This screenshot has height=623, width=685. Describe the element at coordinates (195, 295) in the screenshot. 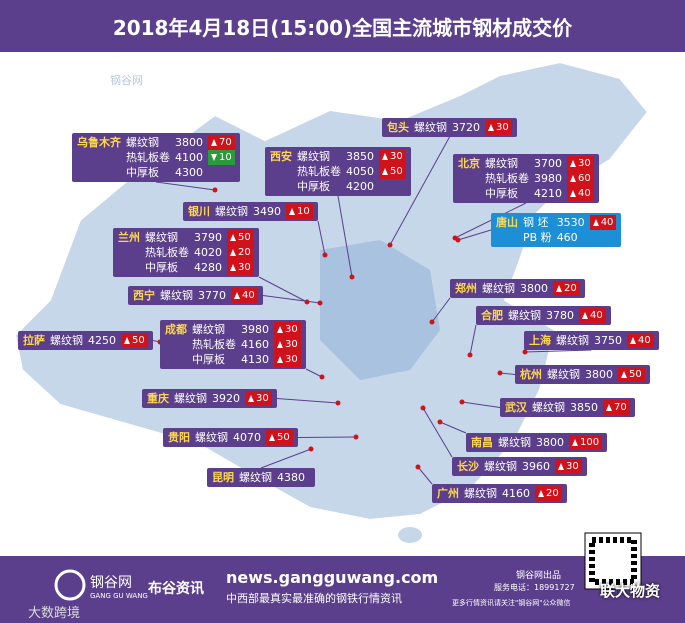

I see `city-box: 西宁 螺纹钢 3770 40` at that location.